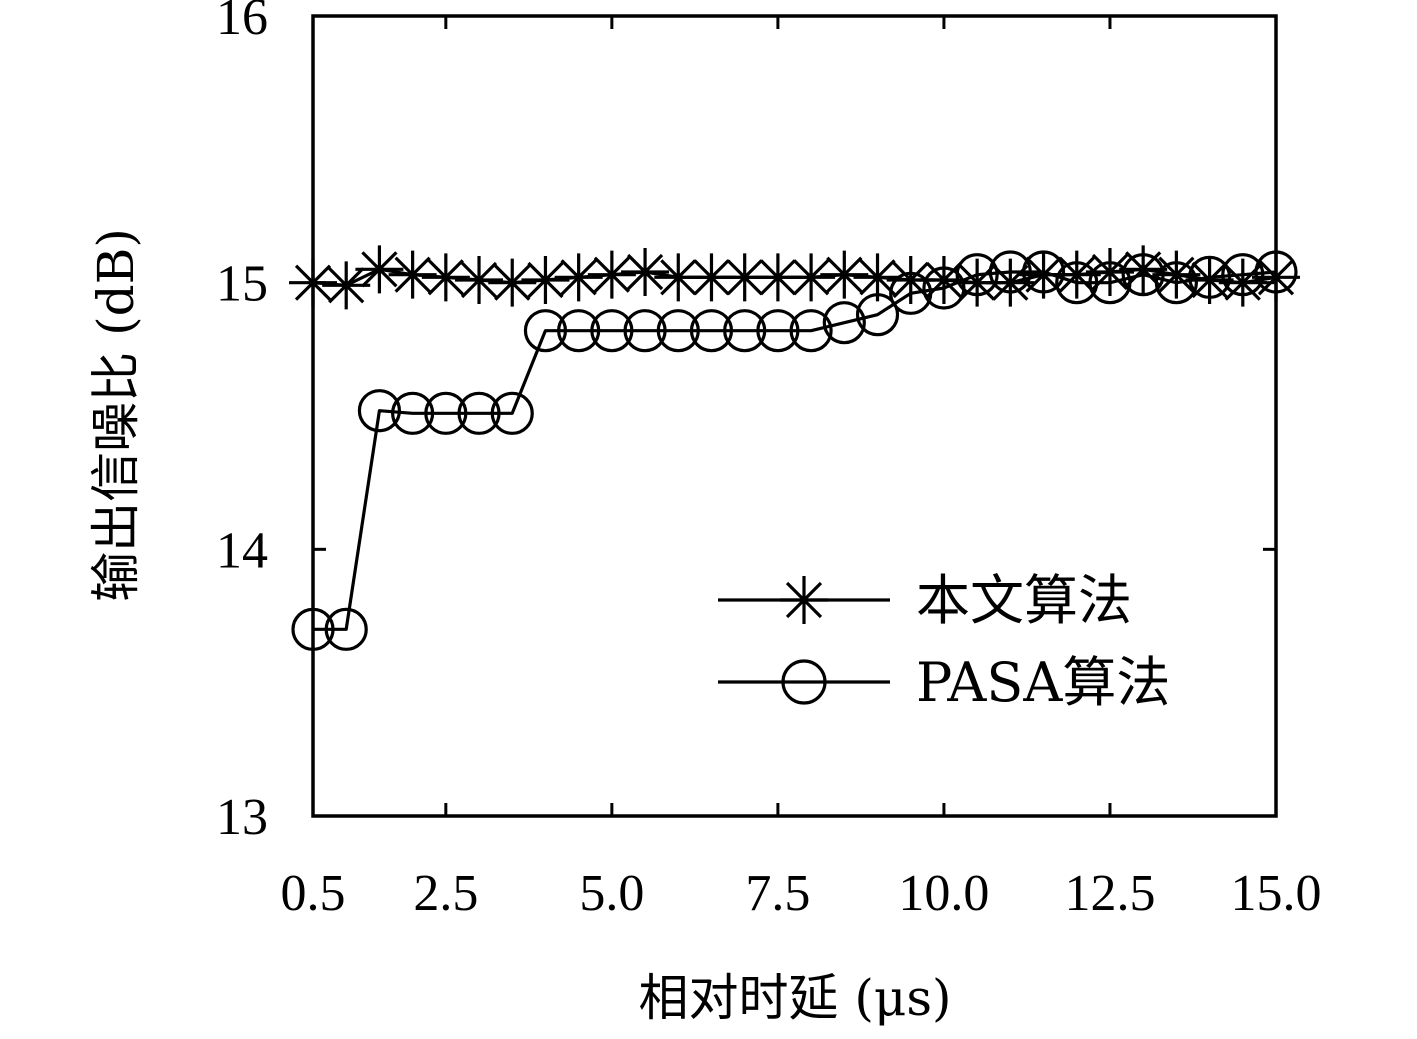 This screenshot has width=1417, height=1039. I want to click on x-tick-label: 7.5, so click(777, 893).